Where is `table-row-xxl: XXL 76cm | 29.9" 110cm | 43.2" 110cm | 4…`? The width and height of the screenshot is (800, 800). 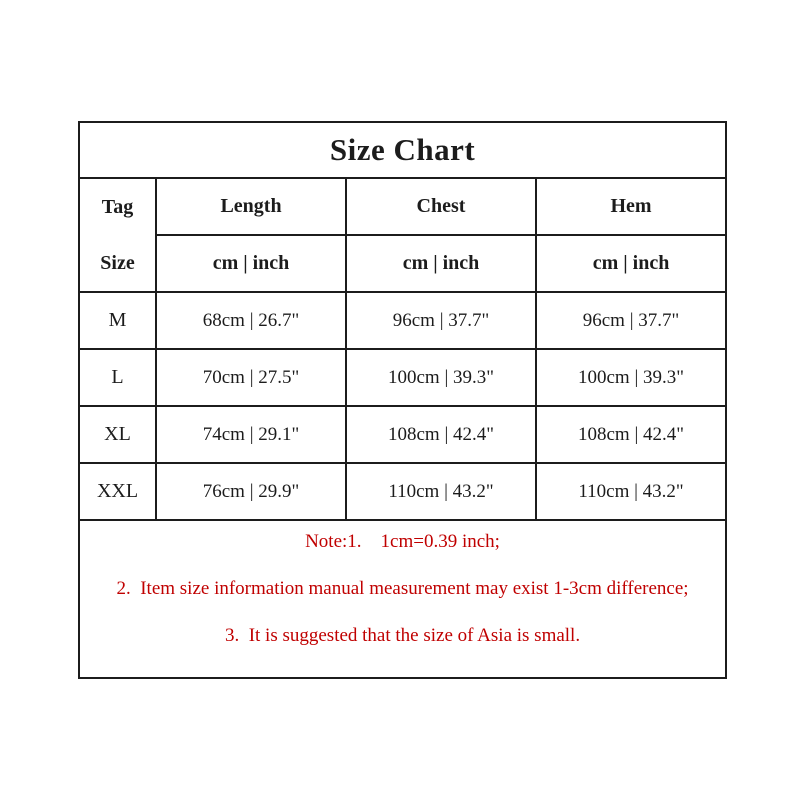
table-row-xxl: XXL 76cm | 29.9" 110cm | 43.2" 110cm | 4… is located at coordinates (403, 491).